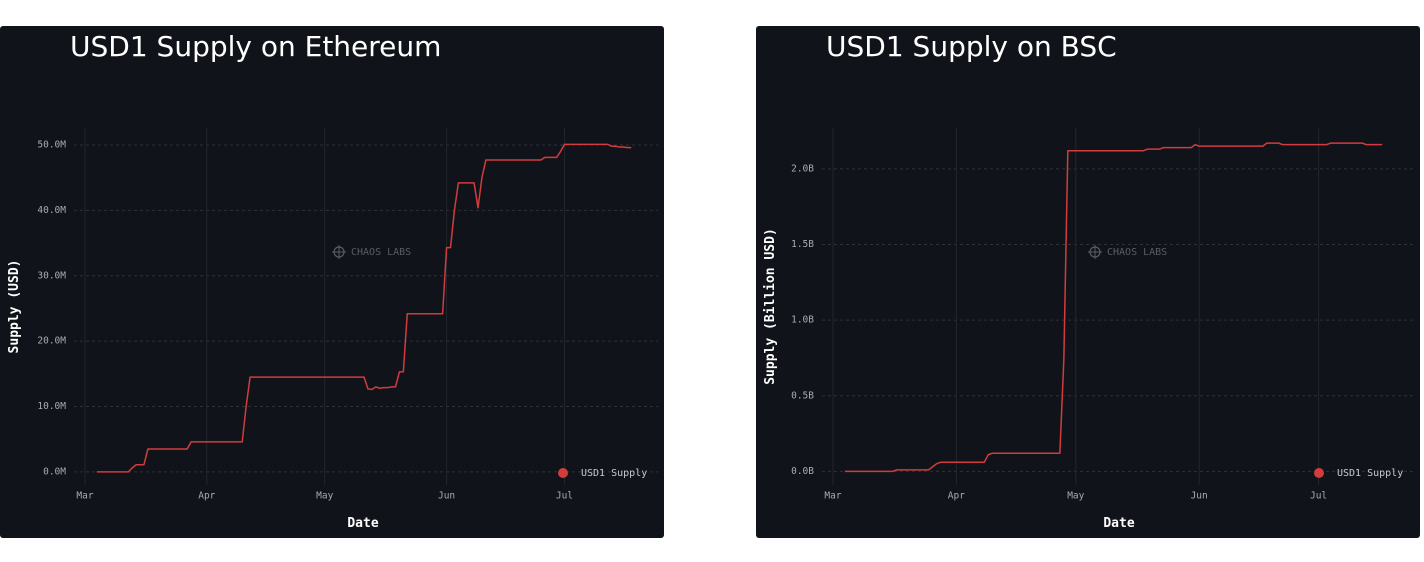  What do you see at coordinates (802, 395) in the screenshot?
I see `y-tick-label: 0.5B` at bounding box center [802, 395].